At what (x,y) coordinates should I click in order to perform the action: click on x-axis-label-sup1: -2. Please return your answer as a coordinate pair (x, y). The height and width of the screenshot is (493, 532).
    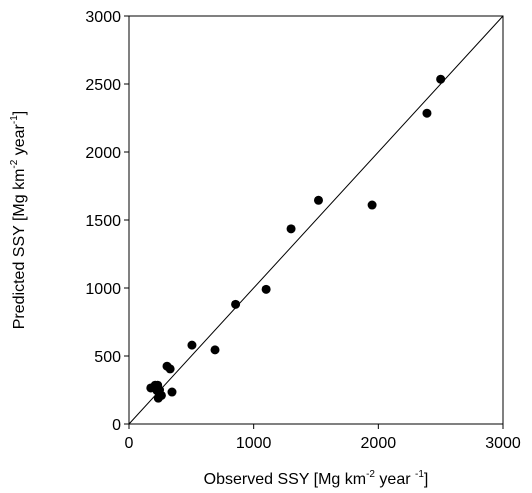
    Looking at the image, I should click on (370, 474).